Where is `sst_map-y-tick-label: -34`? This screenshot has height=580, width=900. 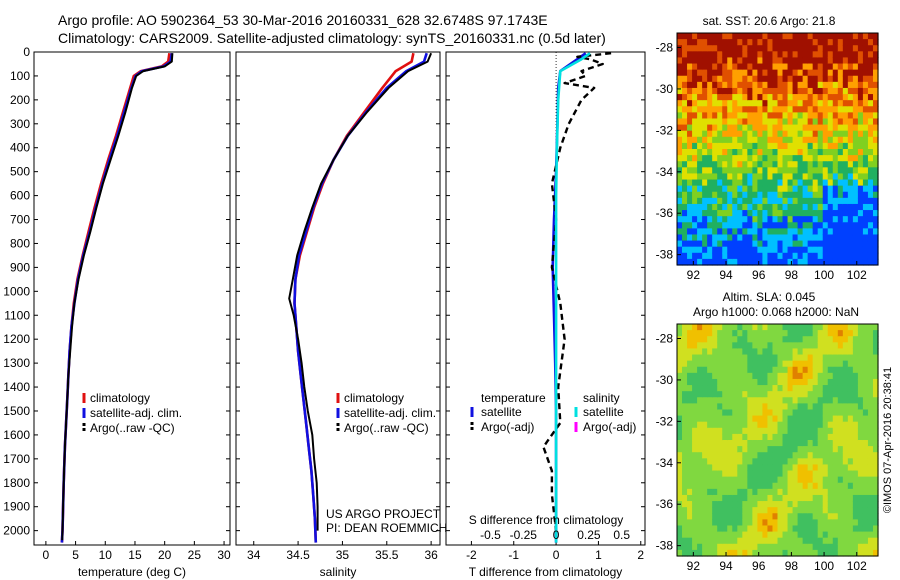 sst_map-y-tick-label: -34 is located at coordinates (665, 172).